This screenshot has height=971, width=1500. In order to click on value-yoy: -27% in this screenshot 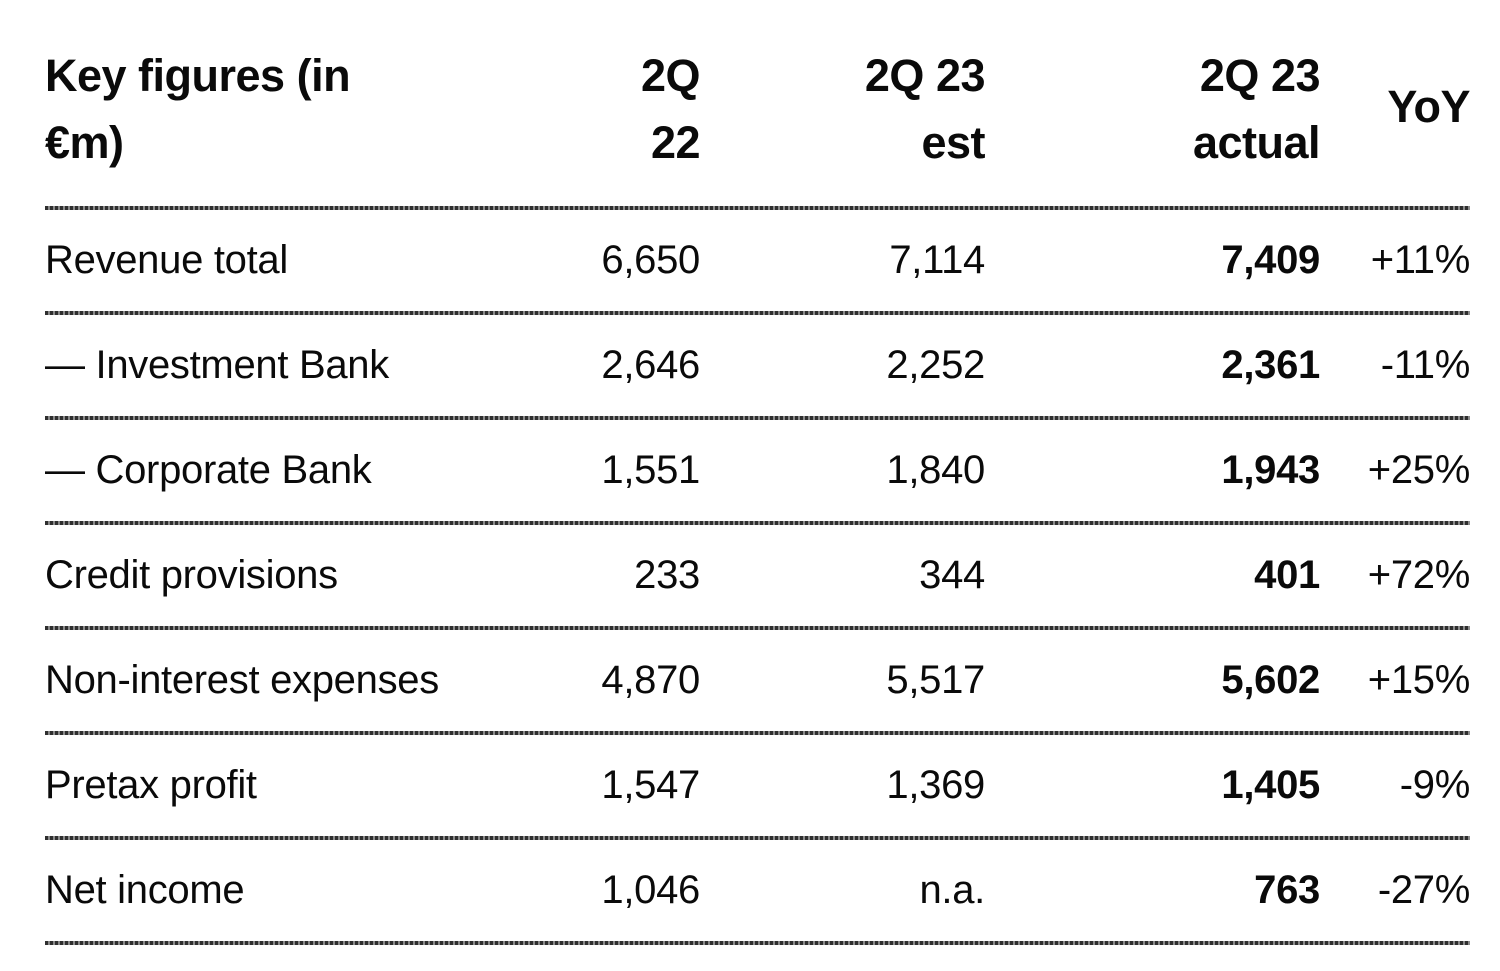, I will do `click(1423, 890)`.